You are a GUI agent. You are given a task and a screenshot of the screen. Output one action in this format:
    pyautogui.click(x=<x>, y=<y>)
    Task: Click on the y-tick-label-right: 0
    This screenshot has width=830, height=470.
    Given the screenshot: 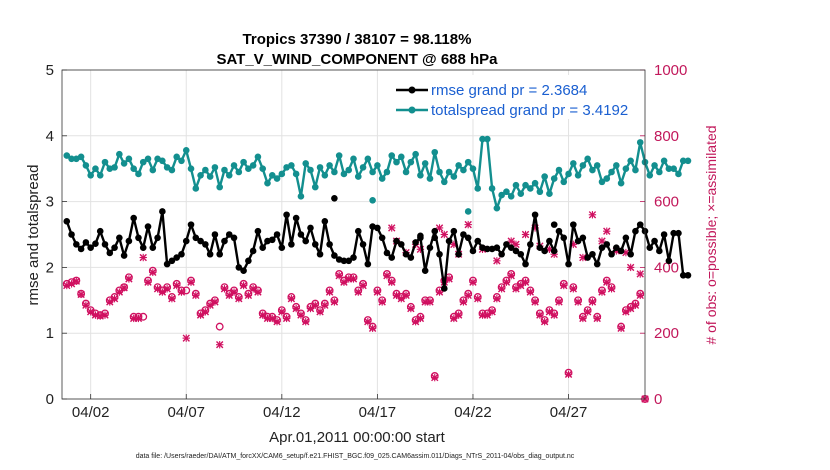 What is the action you would take?
    pyautogui.click(x=658, y=399)
    